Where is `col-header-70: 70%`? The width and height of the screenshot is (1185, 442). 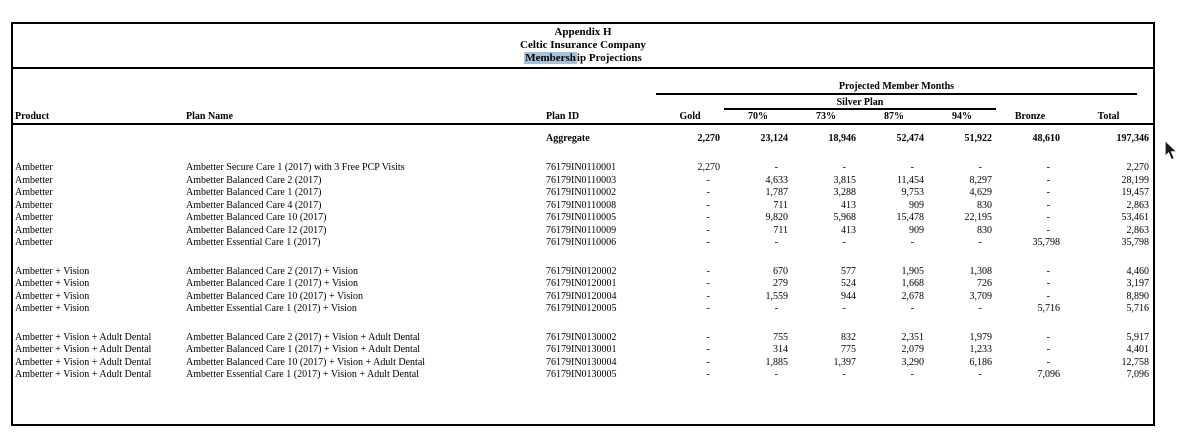 col-header-70: 70% is located at coordinates (758, 116).